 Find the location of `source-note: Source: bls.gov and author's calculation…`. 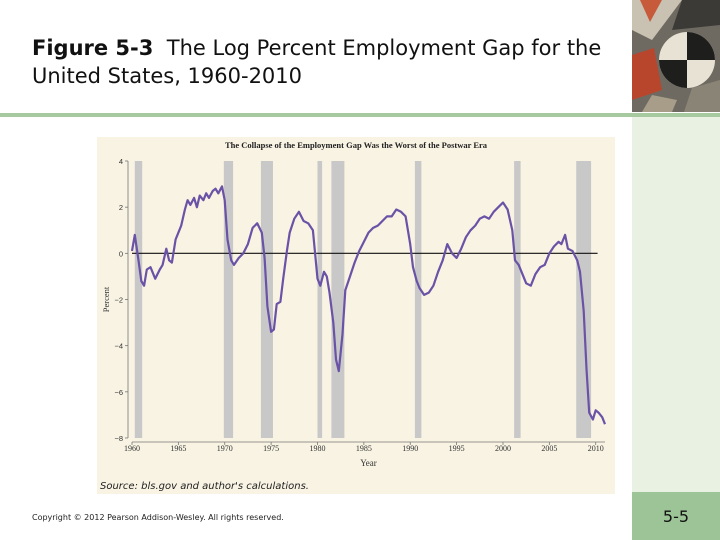

source-note: Source: bls.gov and author's calculation… is located at coordinates (204, 486).